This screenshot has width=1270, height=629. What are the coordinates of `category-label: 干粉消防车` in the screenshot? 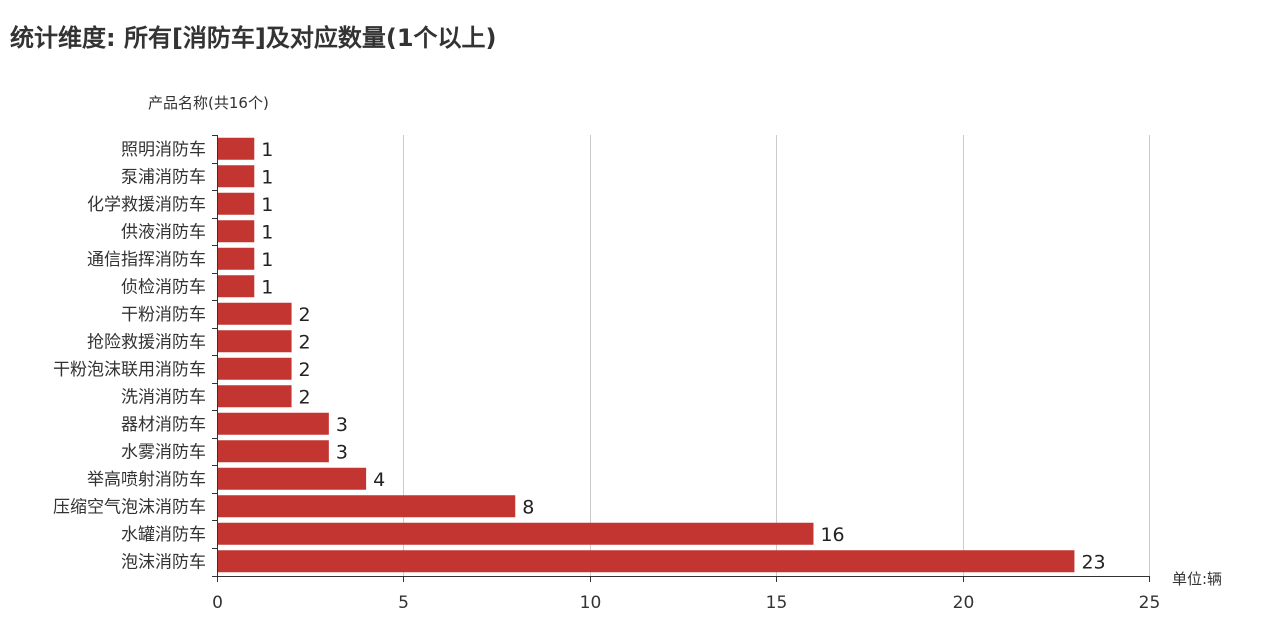 It's located at (163, 315).